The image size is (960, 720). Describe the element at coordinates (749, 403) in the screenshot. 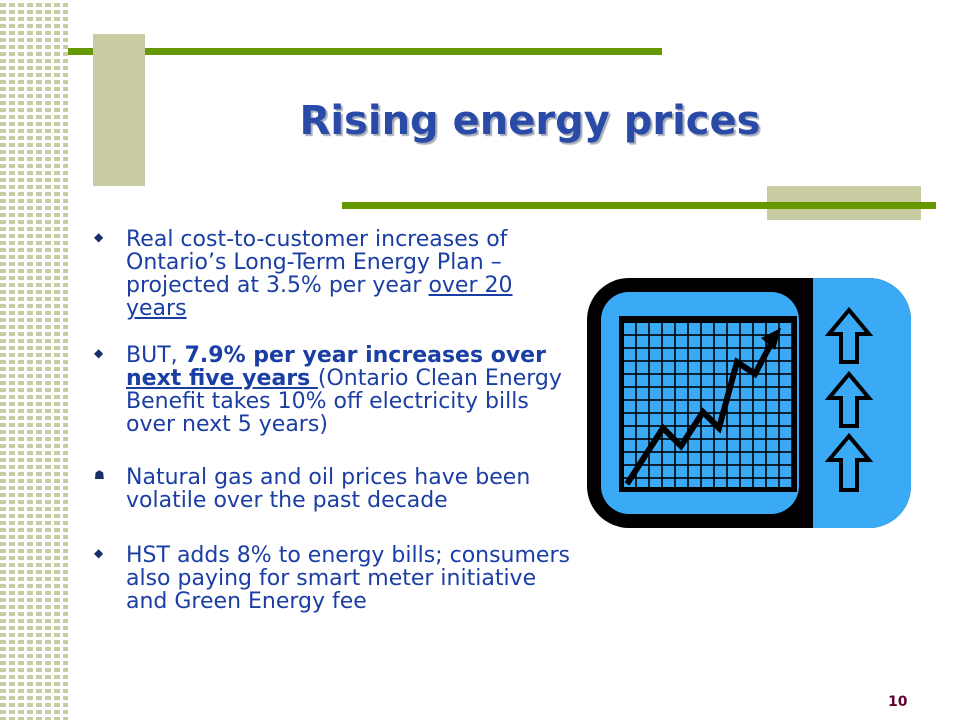

I see `rising-price-chart-icon` at that location.